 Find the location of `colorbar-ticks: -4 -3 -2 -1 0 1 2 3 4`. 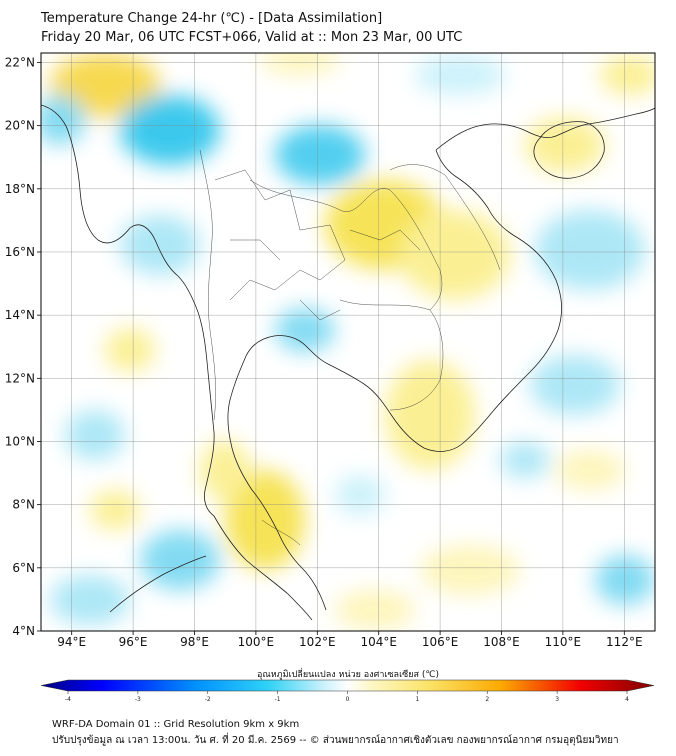

colorbar-ticks: -4 -3 -2 -1 0 1 2 3 4 is located at coordinates (347, 697).